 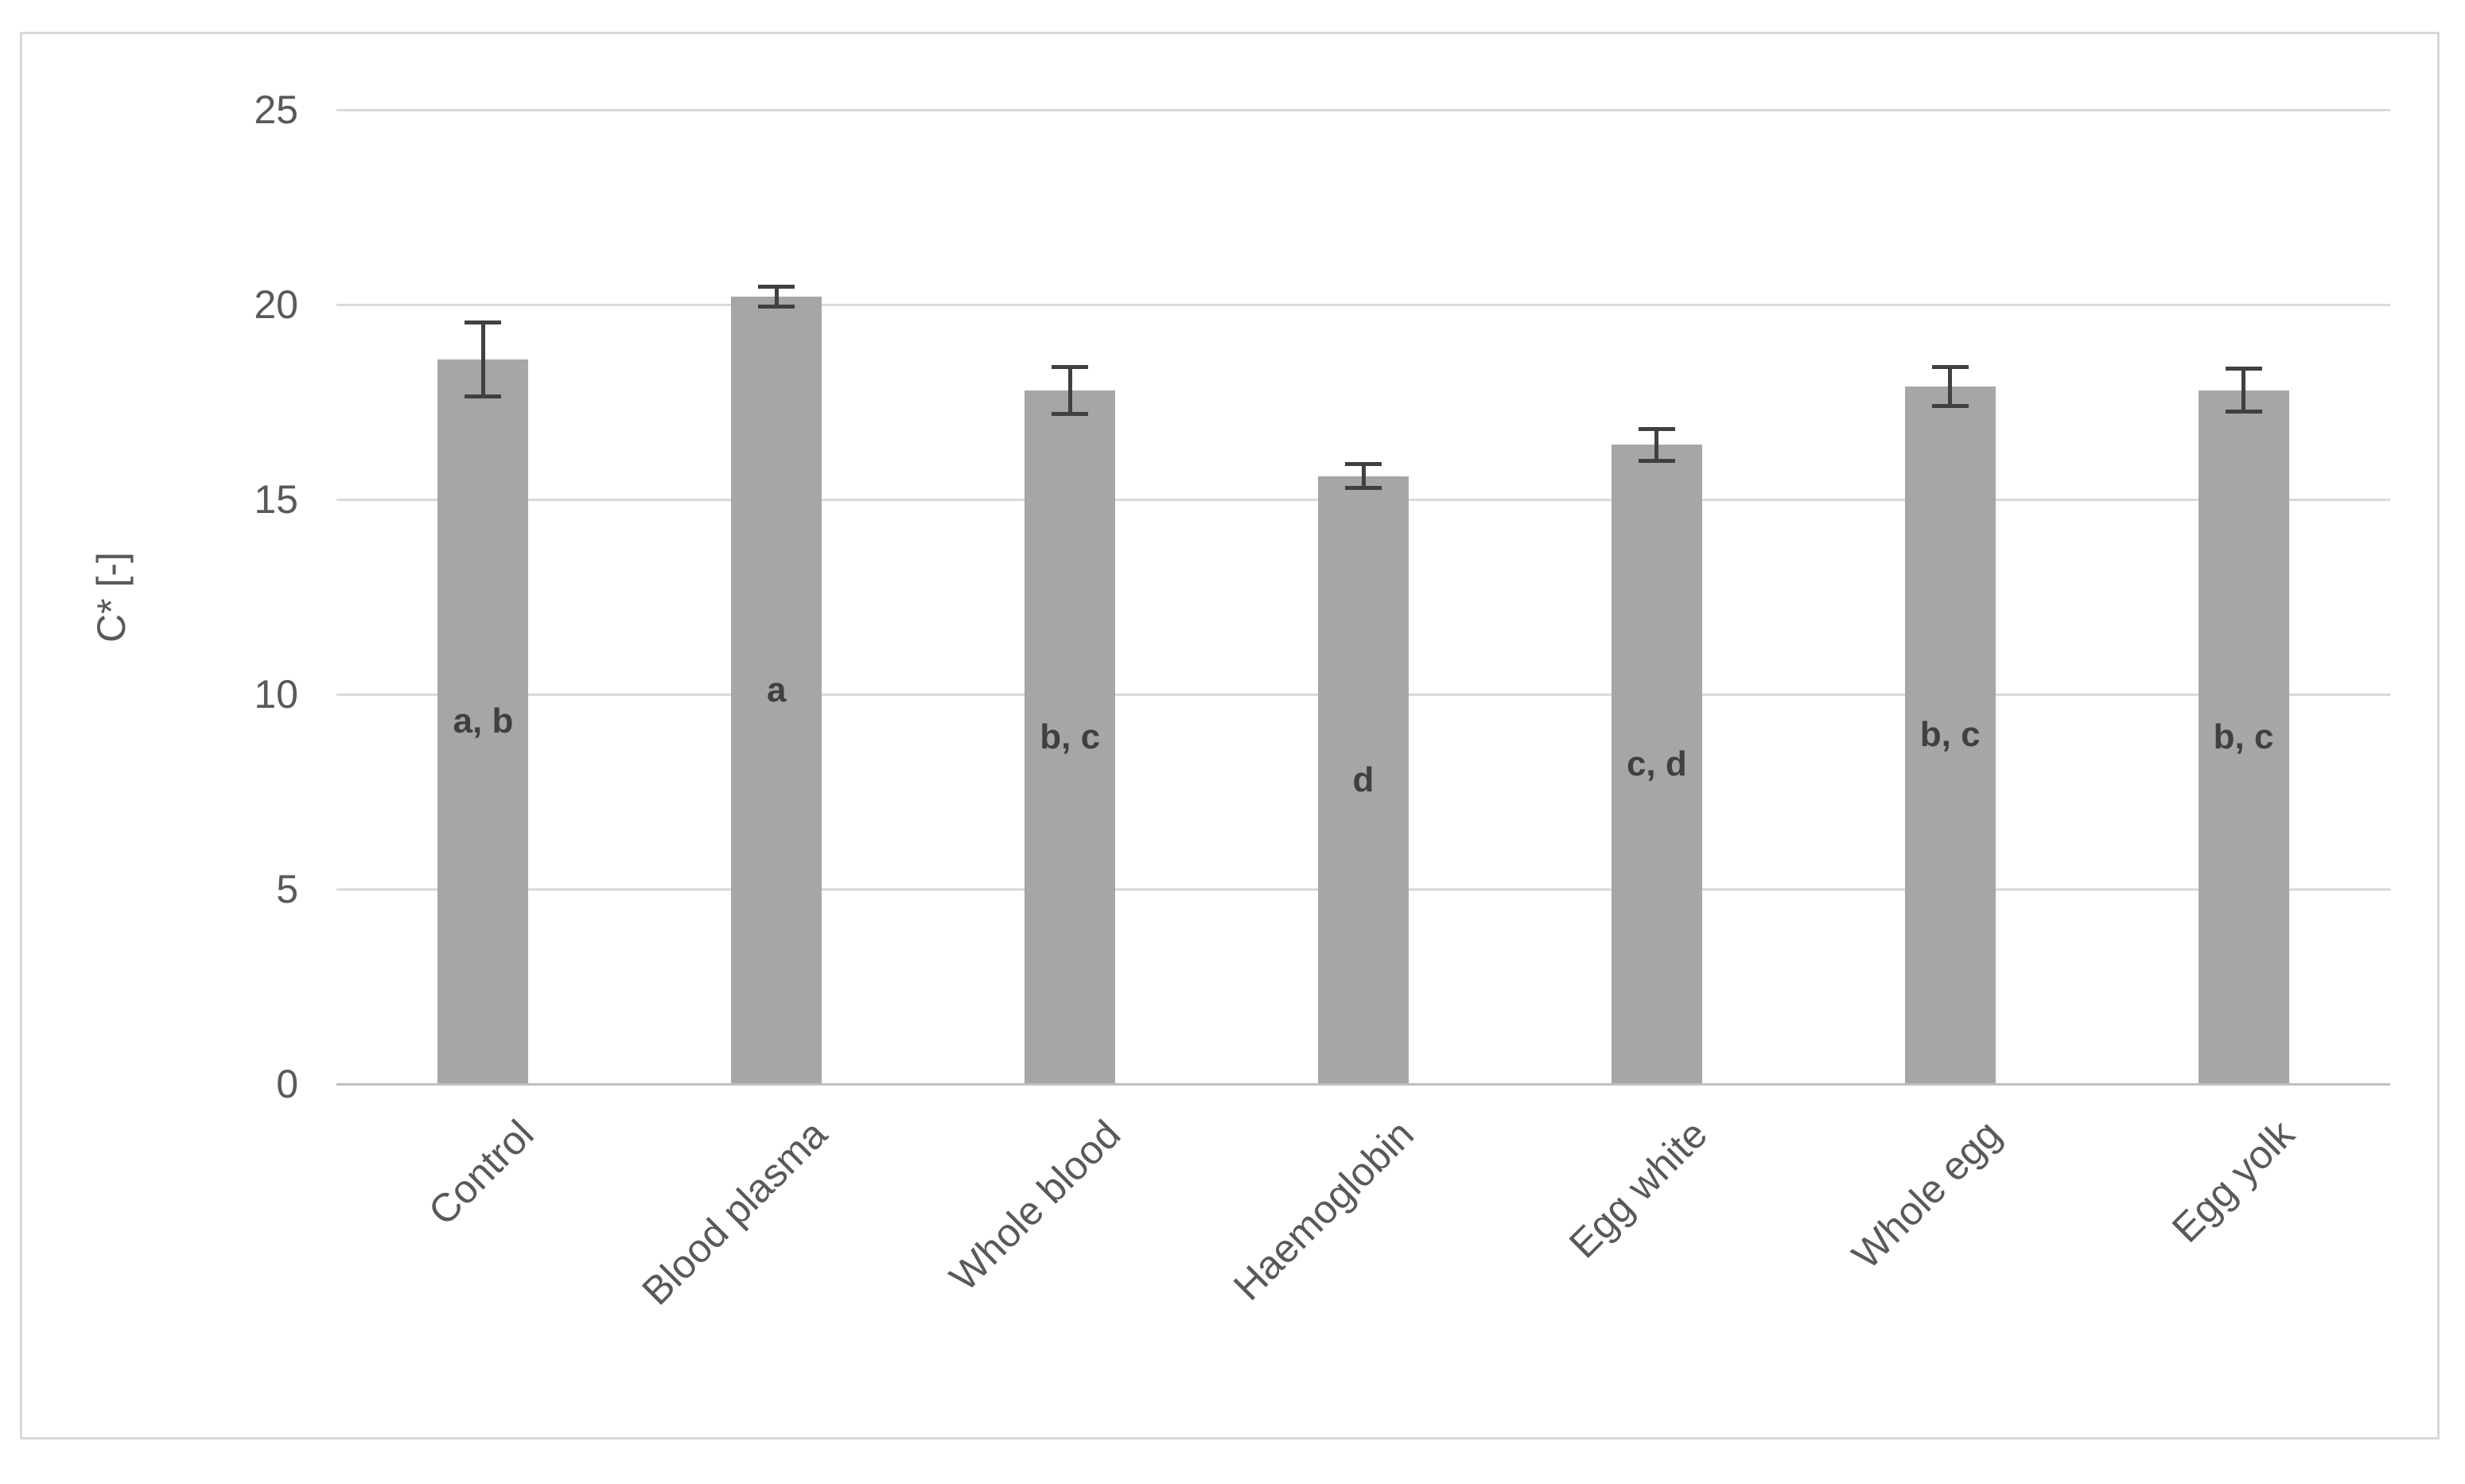 I want to click on x-tick-label: Whole blood, so click(x=1035, y=1205).